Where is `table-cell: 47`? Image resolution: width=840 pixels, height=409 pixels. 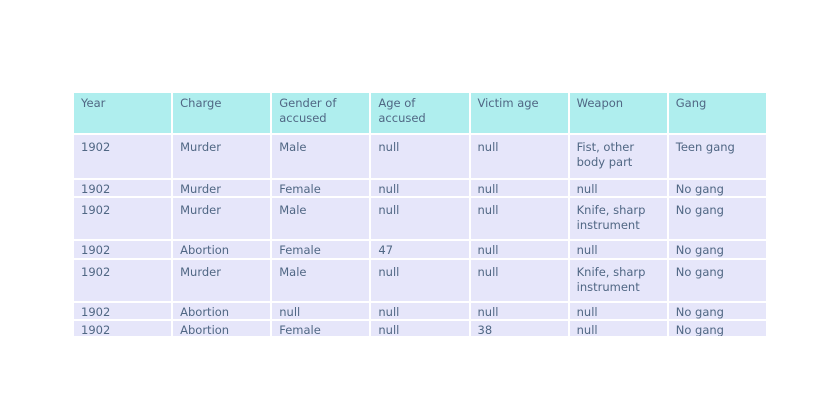
table-cell: 47 is located at coordinates (420, 249).